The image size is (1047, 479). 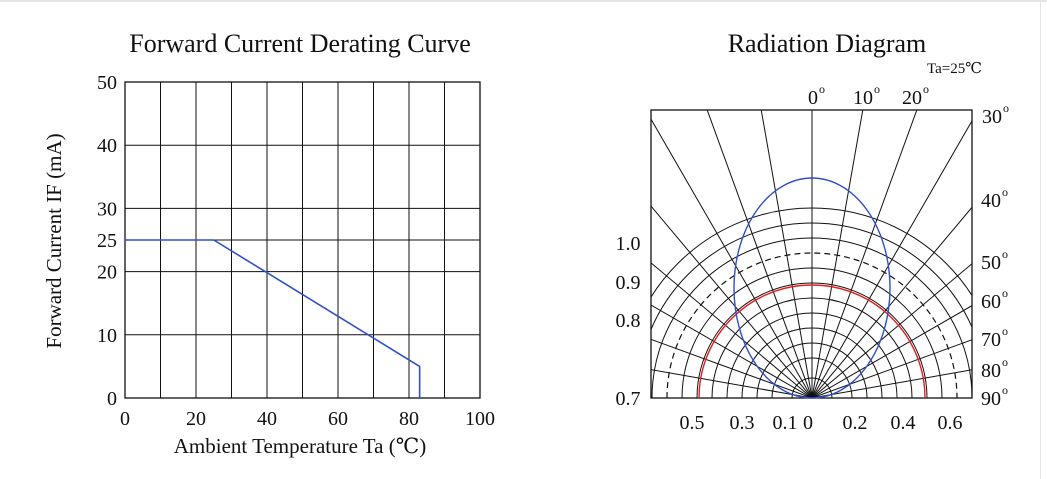 What do you see at coordinates (112, 399) in the screenshot?
I see `derating-y-tick: 0` at bounding box center [112, 399].